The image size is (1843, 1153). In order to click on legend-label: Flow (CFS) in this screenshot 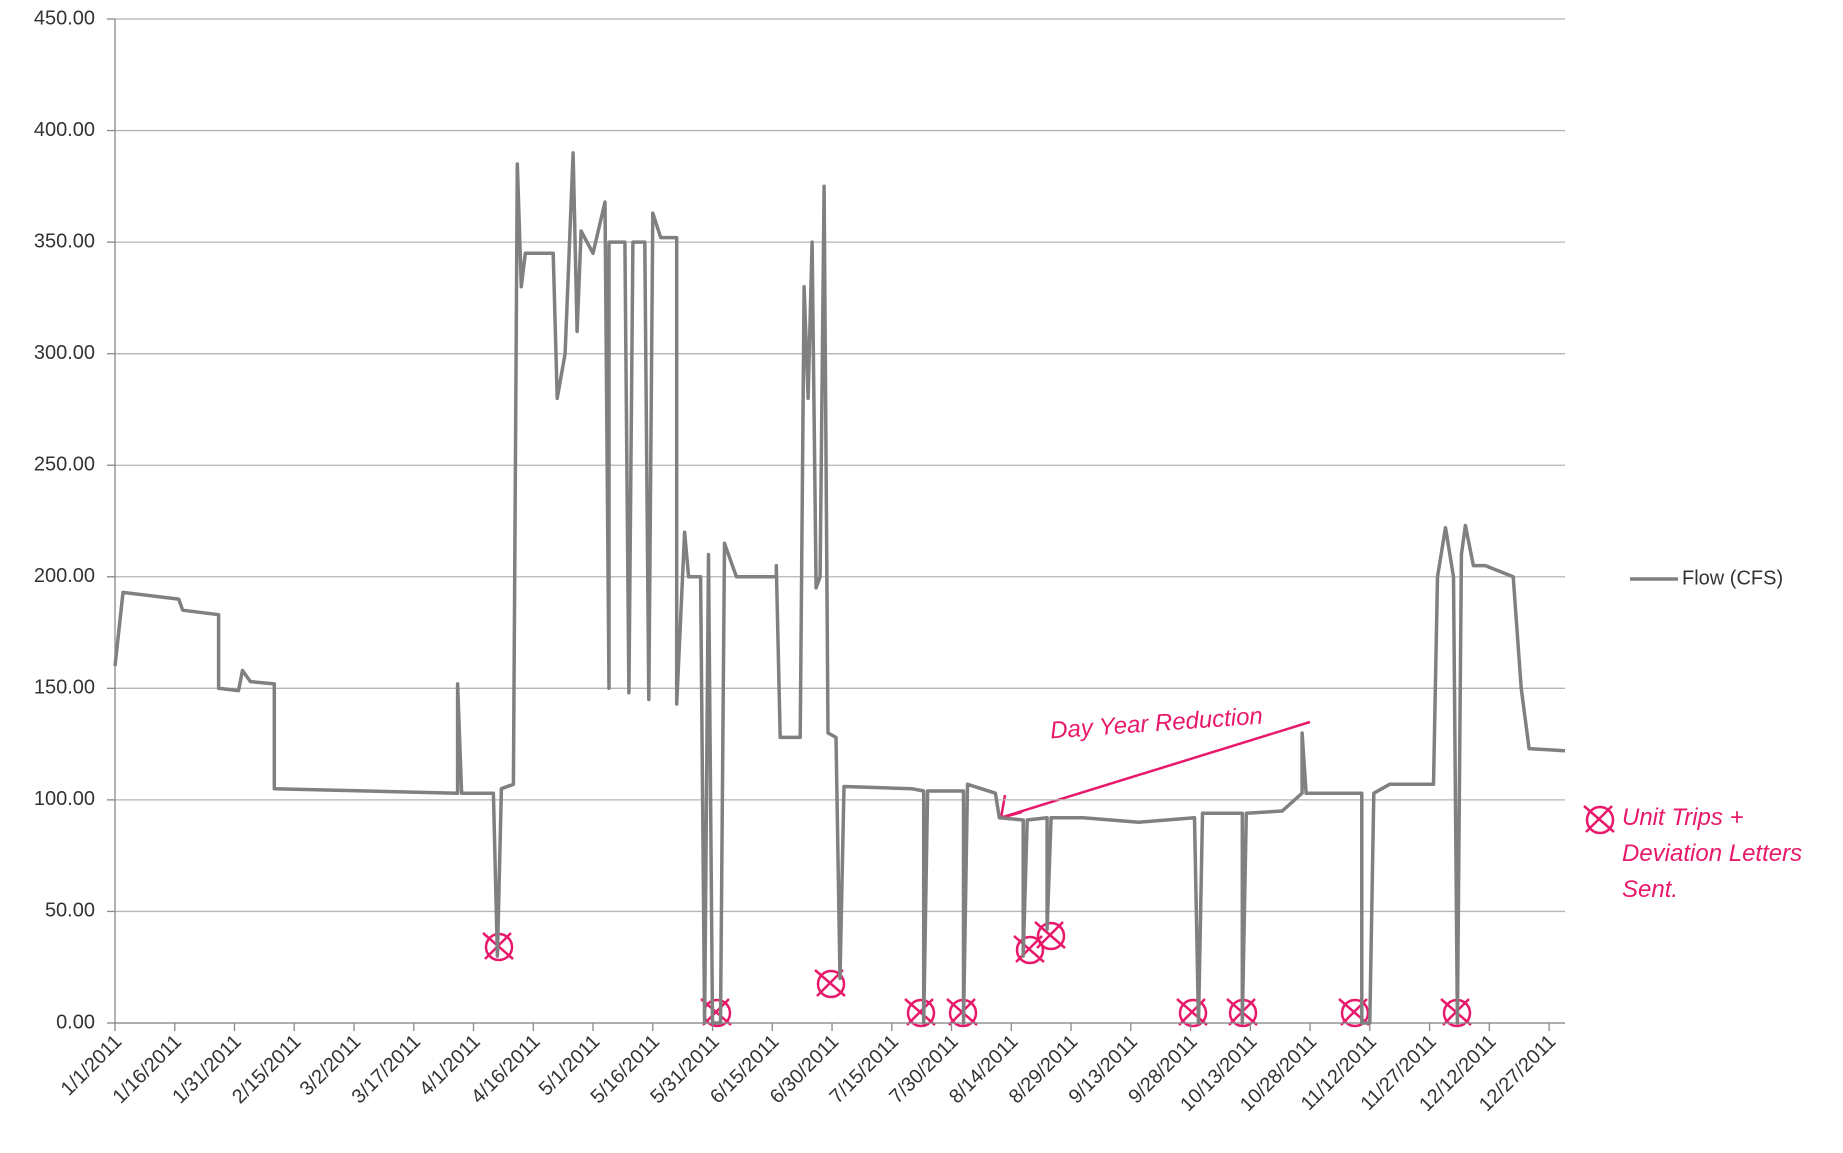, I will do `click(1732, 578)`.